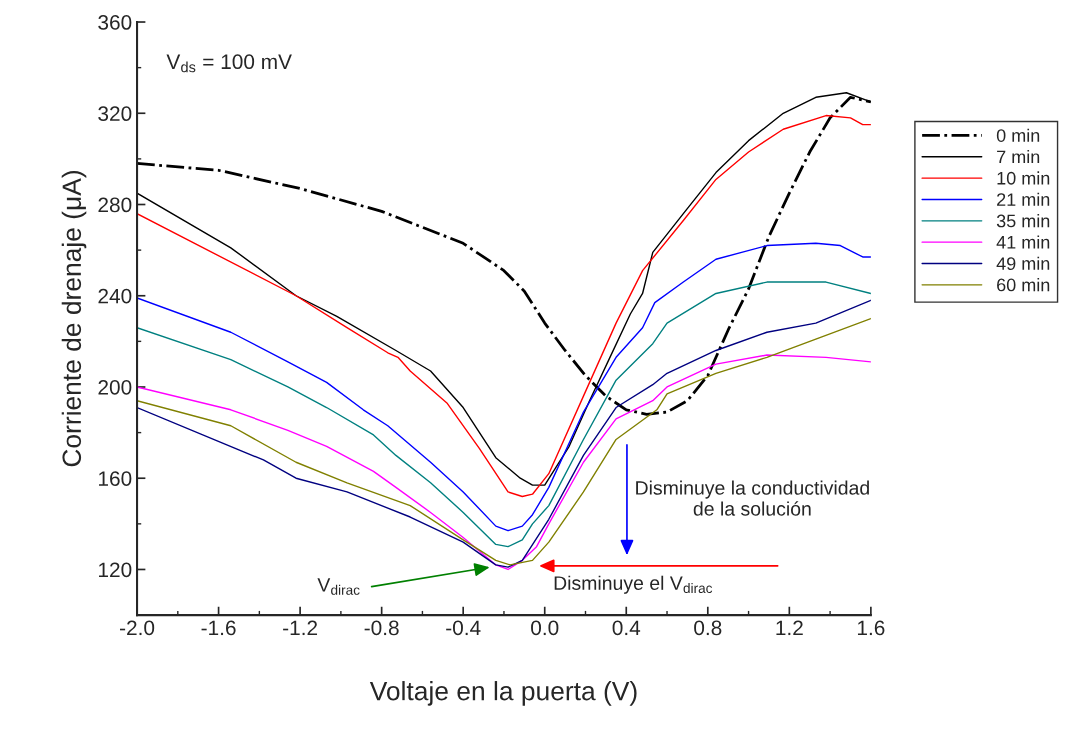 This screenshot has width=1092, height=734. Describe the element at coordinates (115, 296) in the screenshot. I see `y-tick-label: 240` at that location.